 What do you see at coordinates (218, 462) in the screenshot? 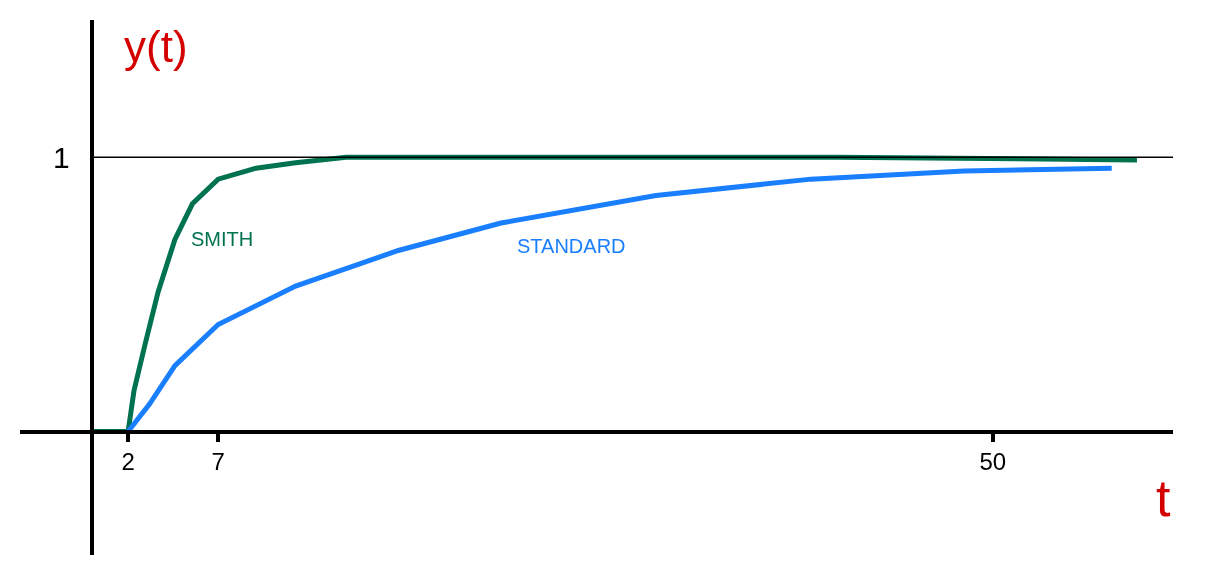
I see `x-tick-label: 7` at bounding box center [218, 462].